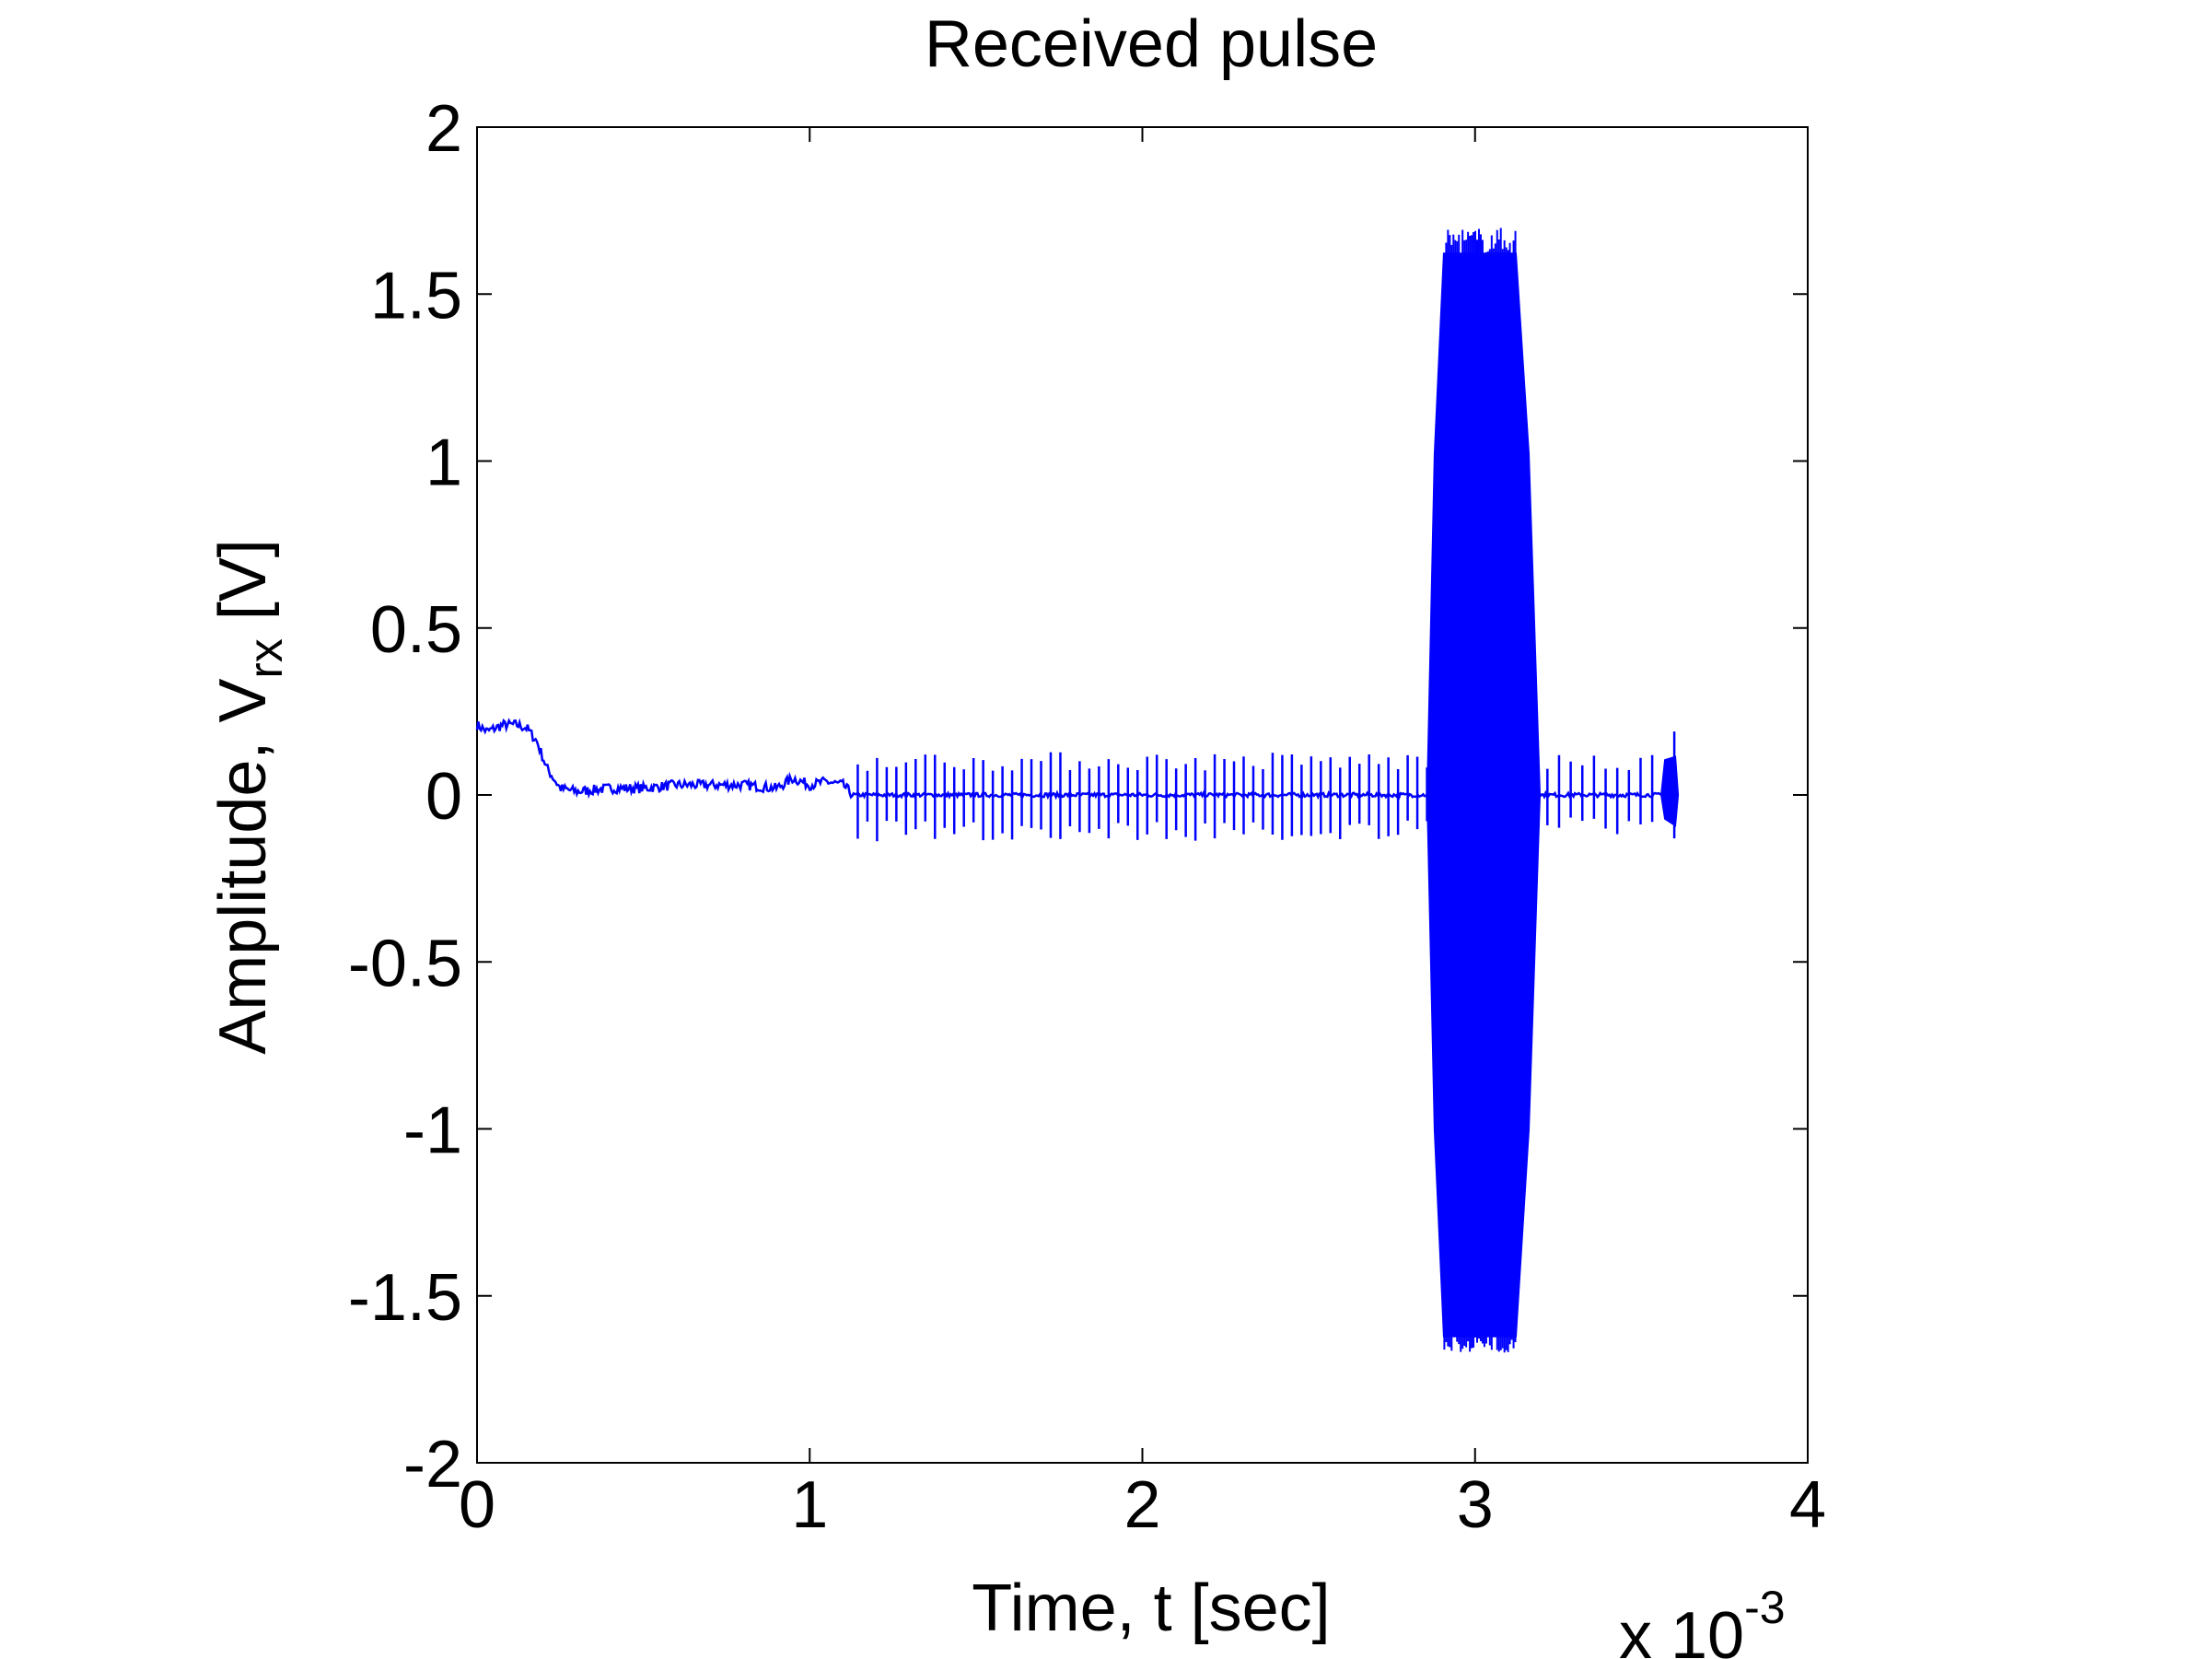 The image size is (2212, 1659). I want to click on x-tick-label: 4, so click(1808, 1505).